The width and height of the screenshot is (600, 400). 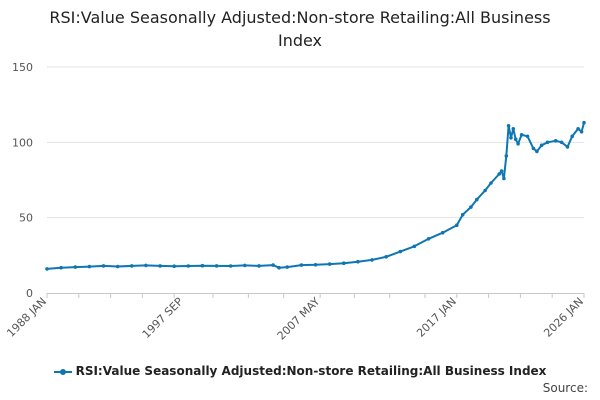 I want to click on y-tick-label: 0, so click(x=29, y=293).